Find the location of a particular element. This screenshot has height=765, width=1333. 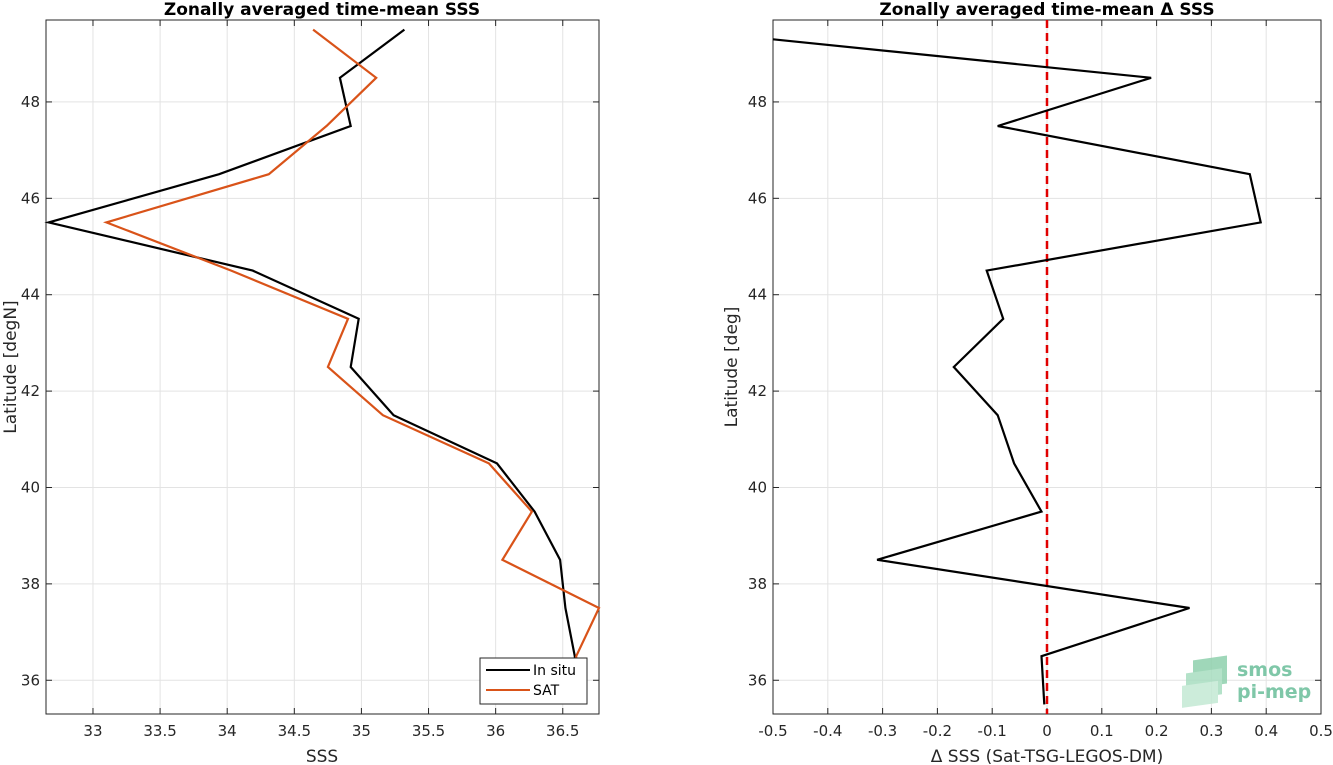

x-tick-label: 35.5 is located at coordinates (428, 731).